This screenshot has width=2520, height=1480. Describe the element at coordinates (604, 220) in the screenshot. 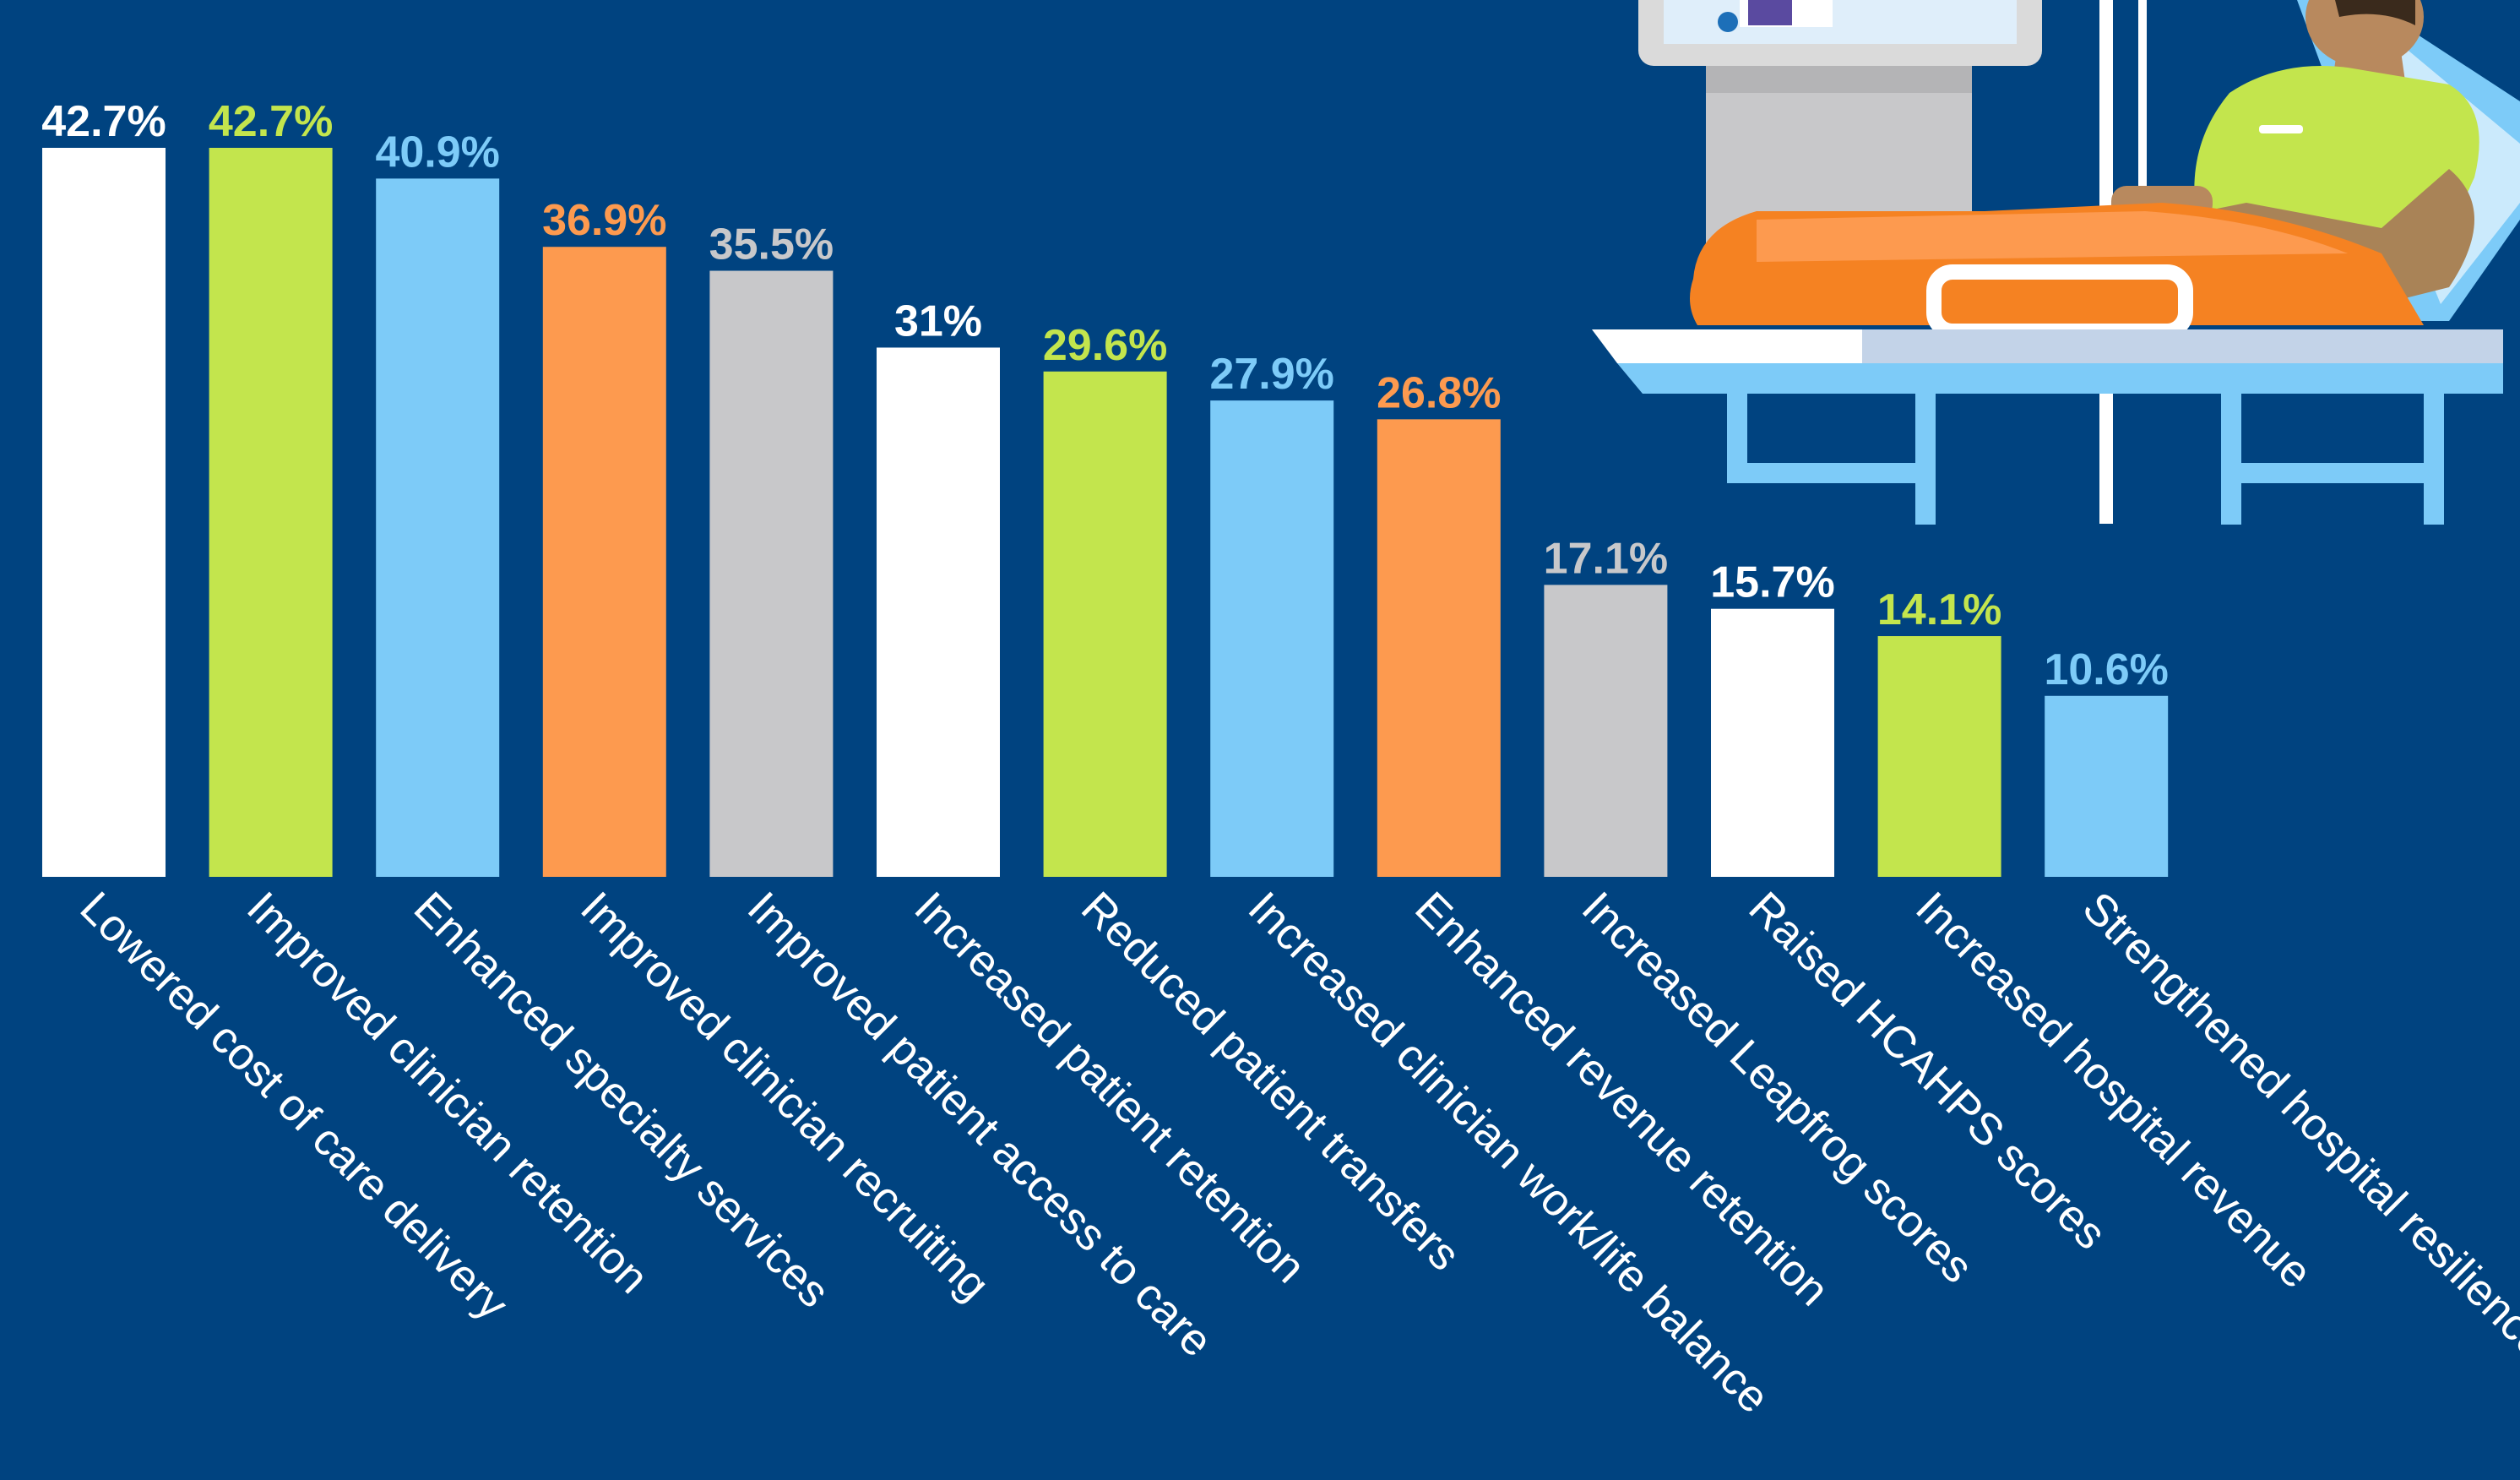

I see `value-label-3: 36.9%` at that location.